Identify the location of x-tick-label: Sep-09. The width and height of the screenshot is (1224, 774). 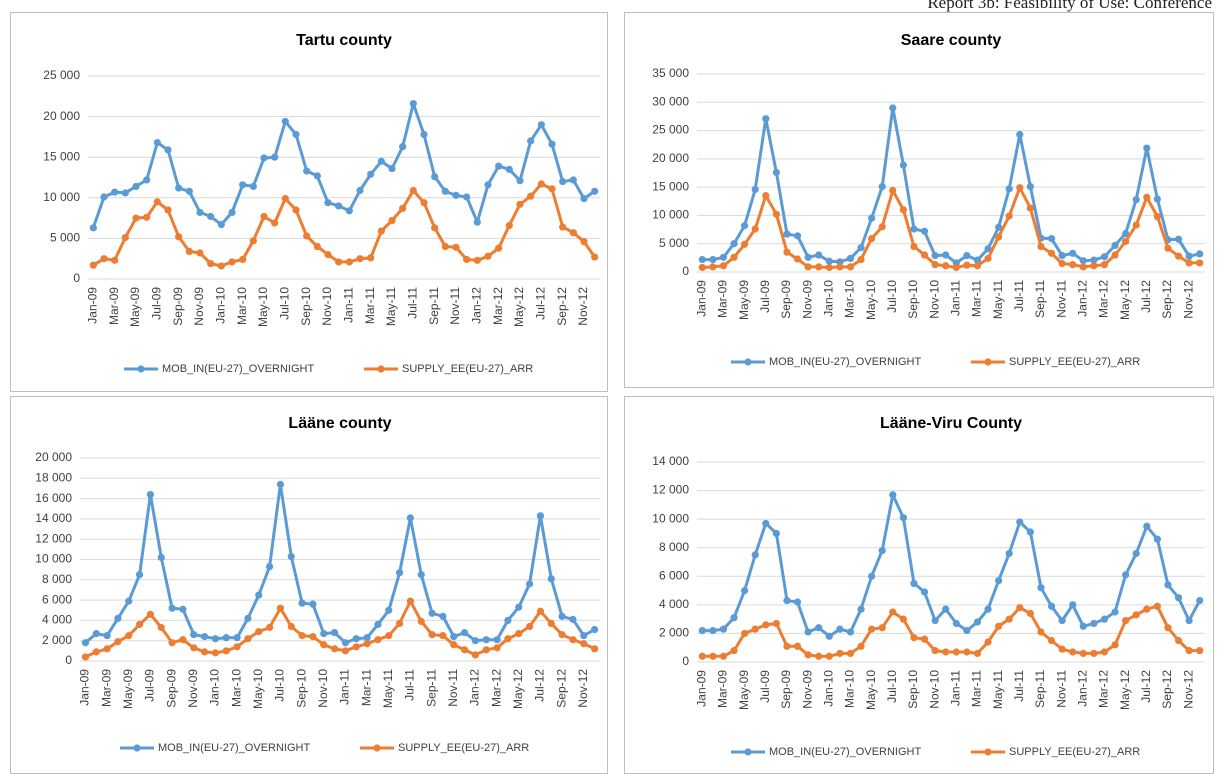
(171, 688).